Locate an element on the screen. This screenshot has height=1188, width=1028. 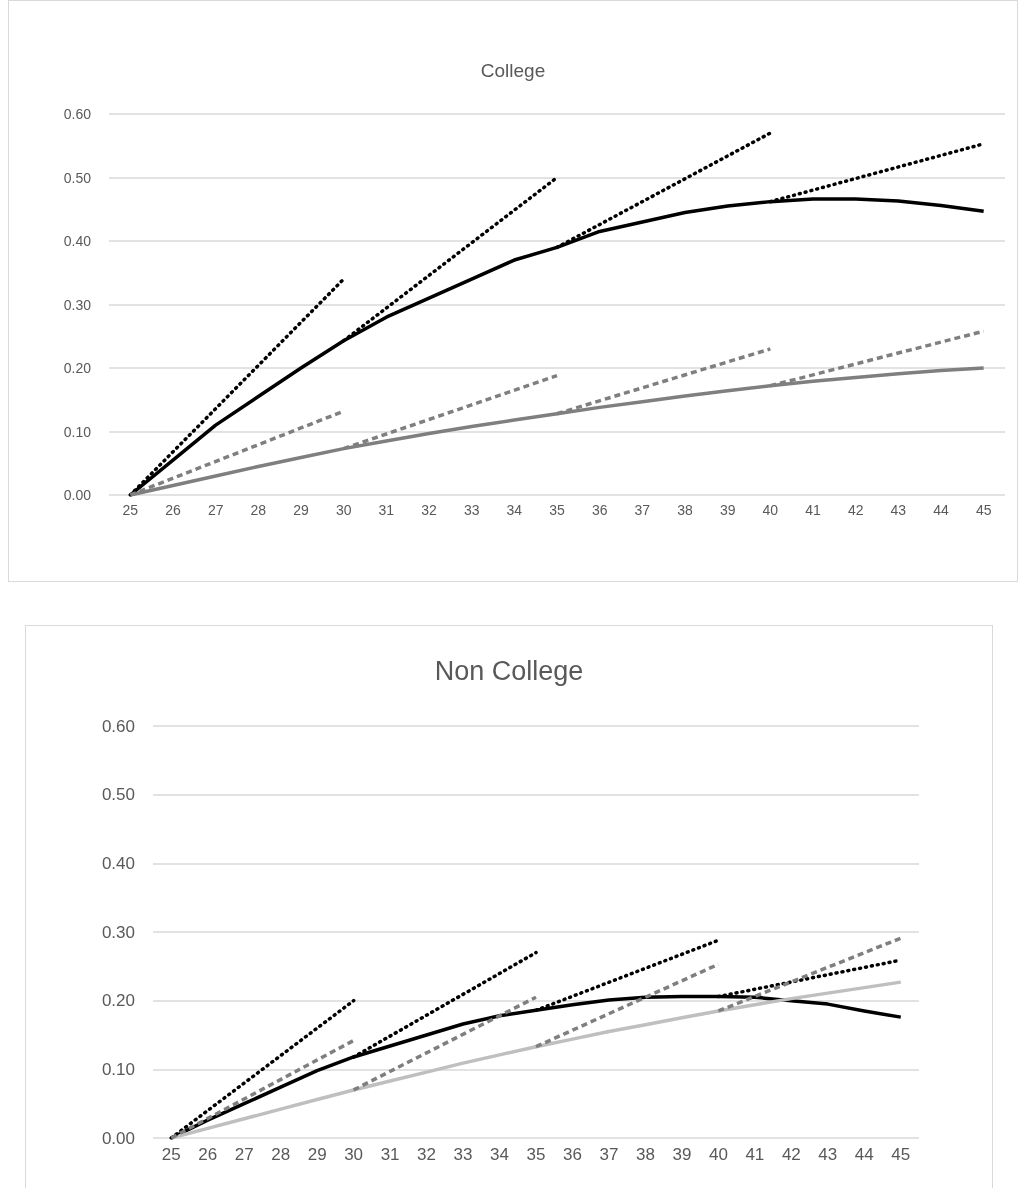
chart-title: Non College is located at coordinates (509, 670).